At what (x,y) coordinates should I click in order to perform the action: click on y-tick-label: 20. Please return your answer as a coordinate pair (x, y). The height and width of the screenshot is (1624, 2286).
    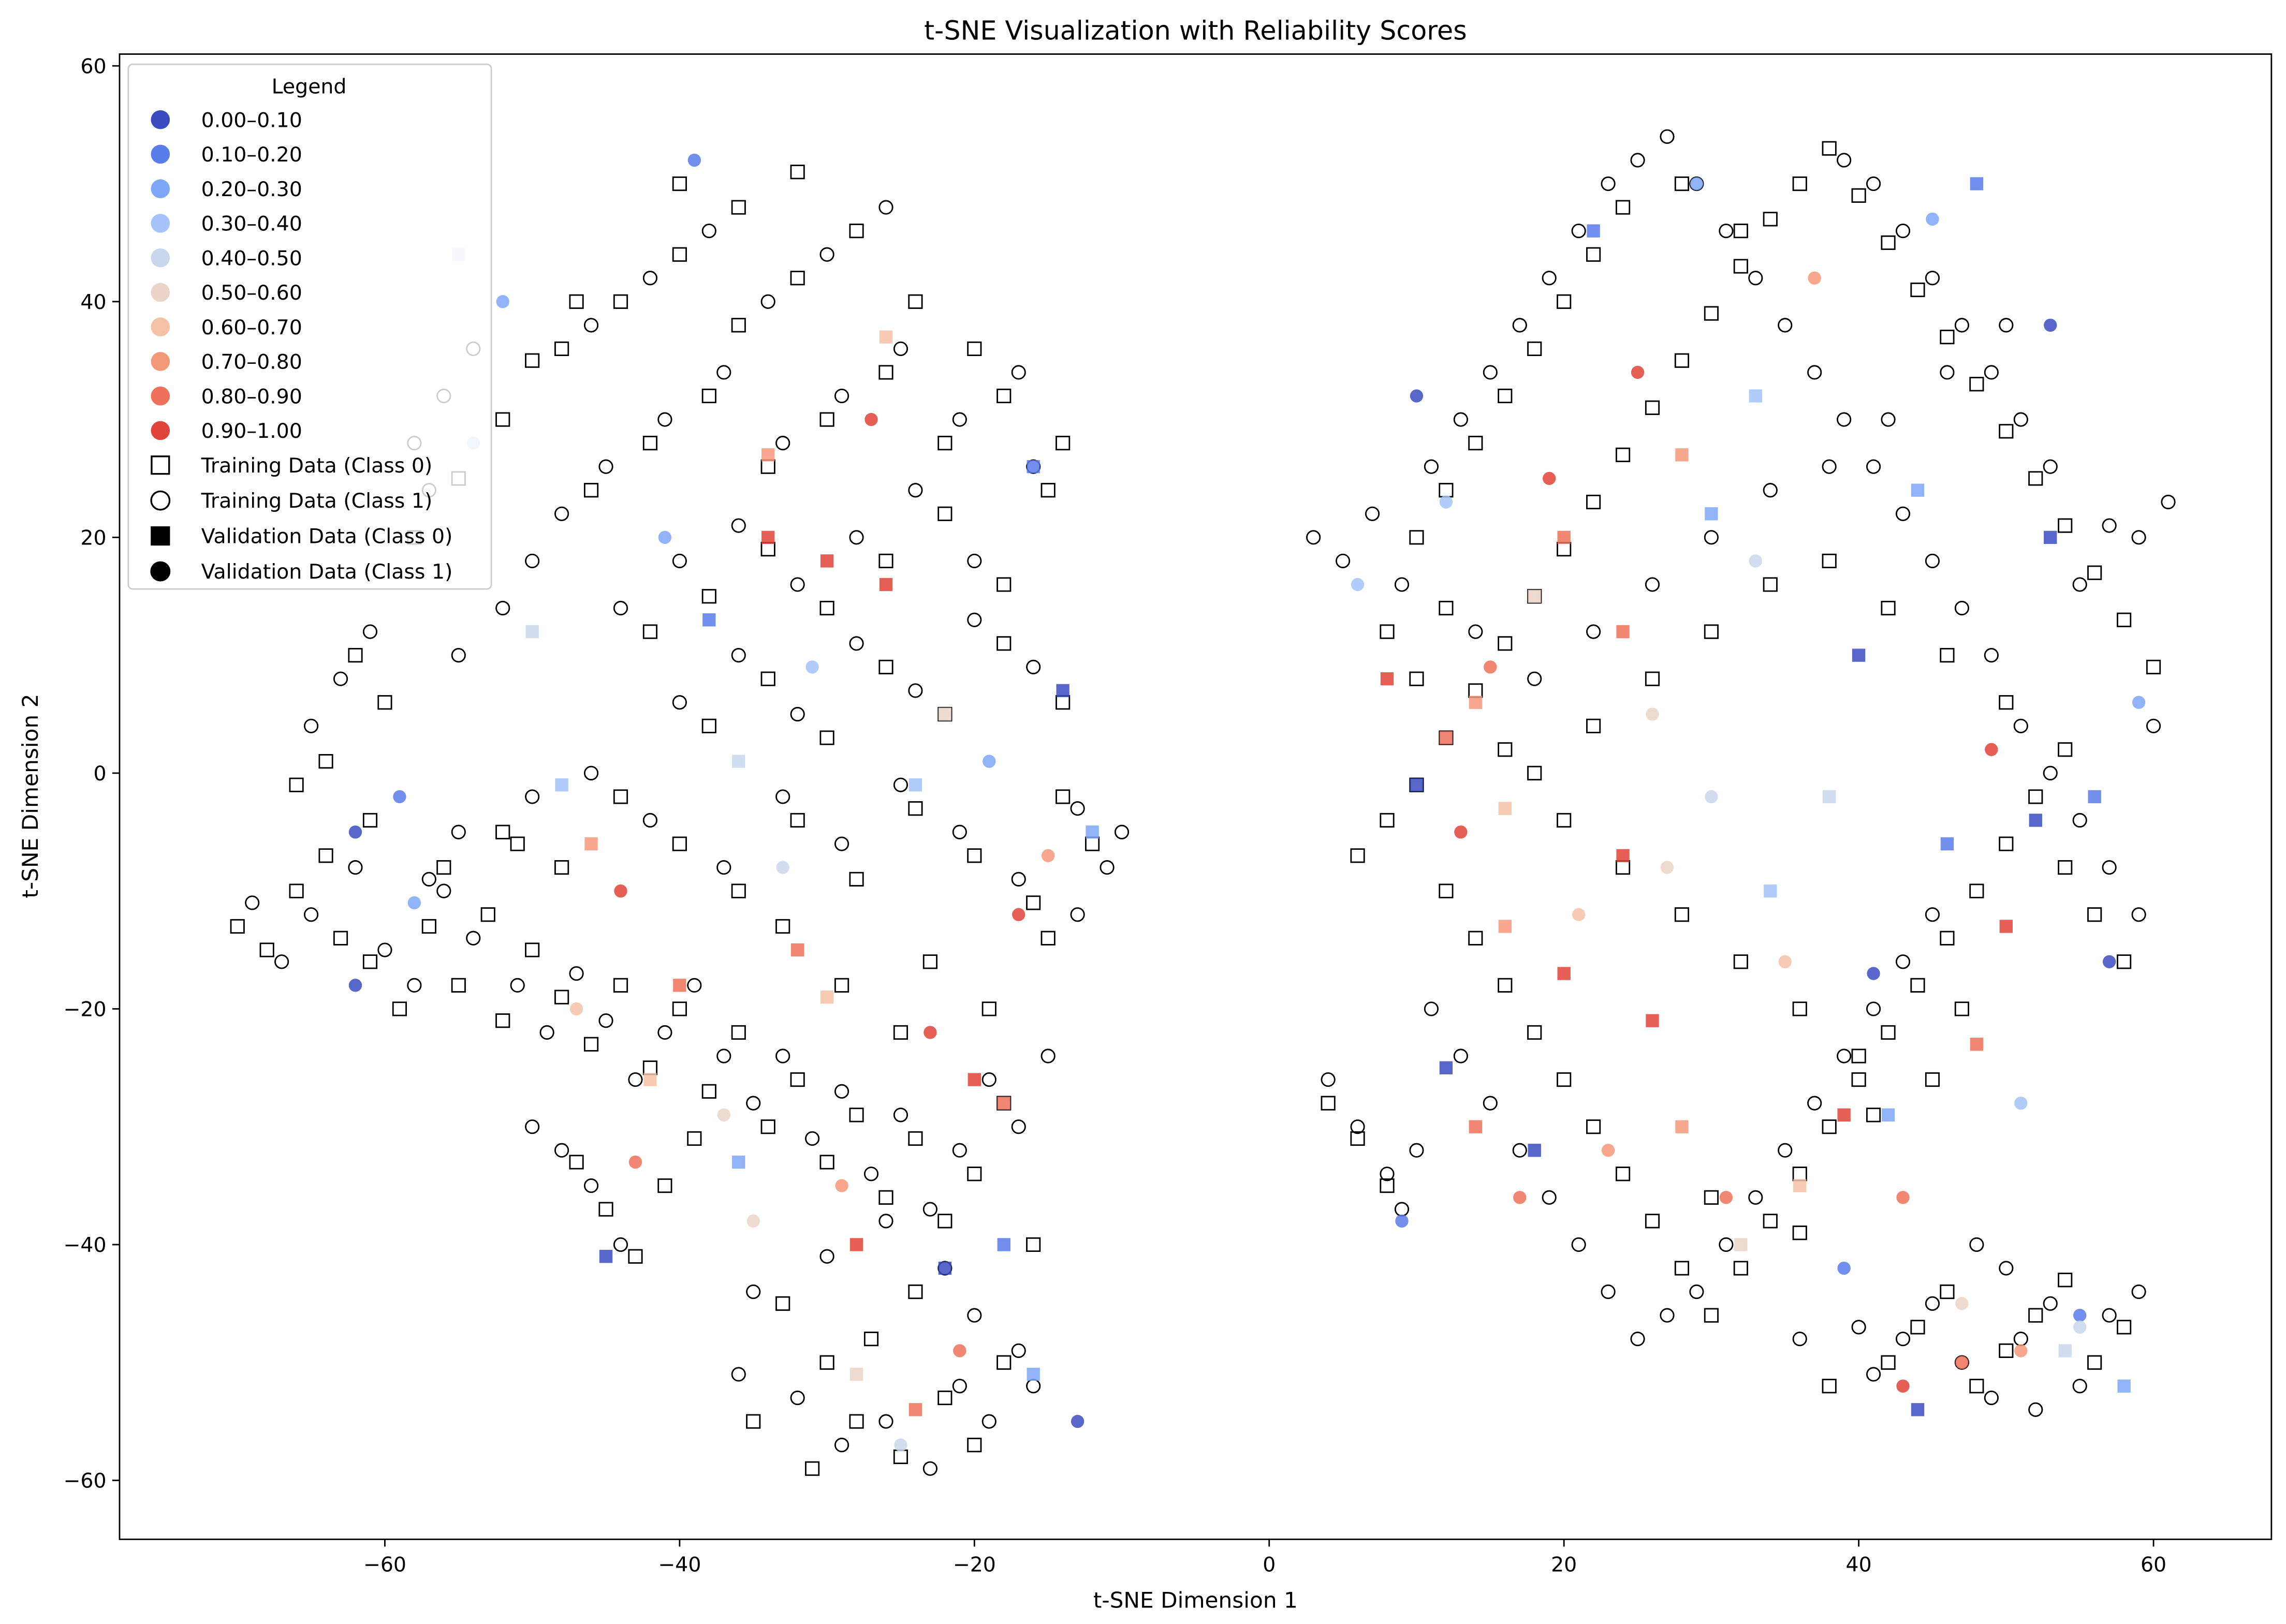
    Looking at the image, I should click on (93, 538).